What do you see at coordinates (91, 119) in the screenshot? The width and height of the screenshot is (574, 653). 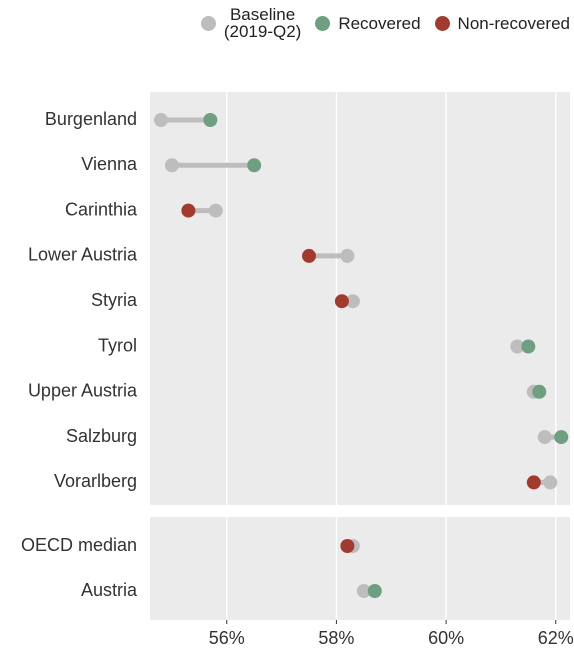 I see `y-tick-label: Burgenland` at bounding box center [91, 119].